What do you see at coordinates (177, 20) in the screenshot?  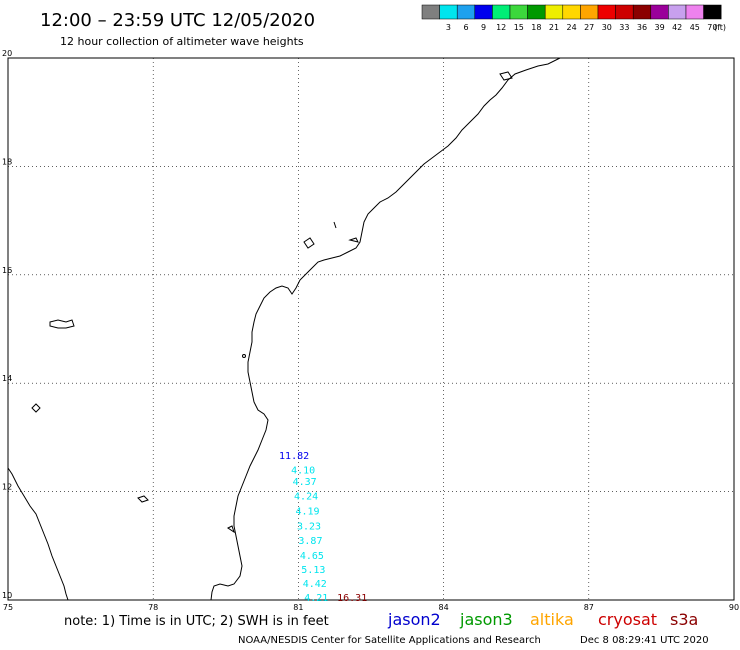 I see `chart-title: 12:00 – 23:59 UTC 12/05/2020` at bounding box center [177, 20].